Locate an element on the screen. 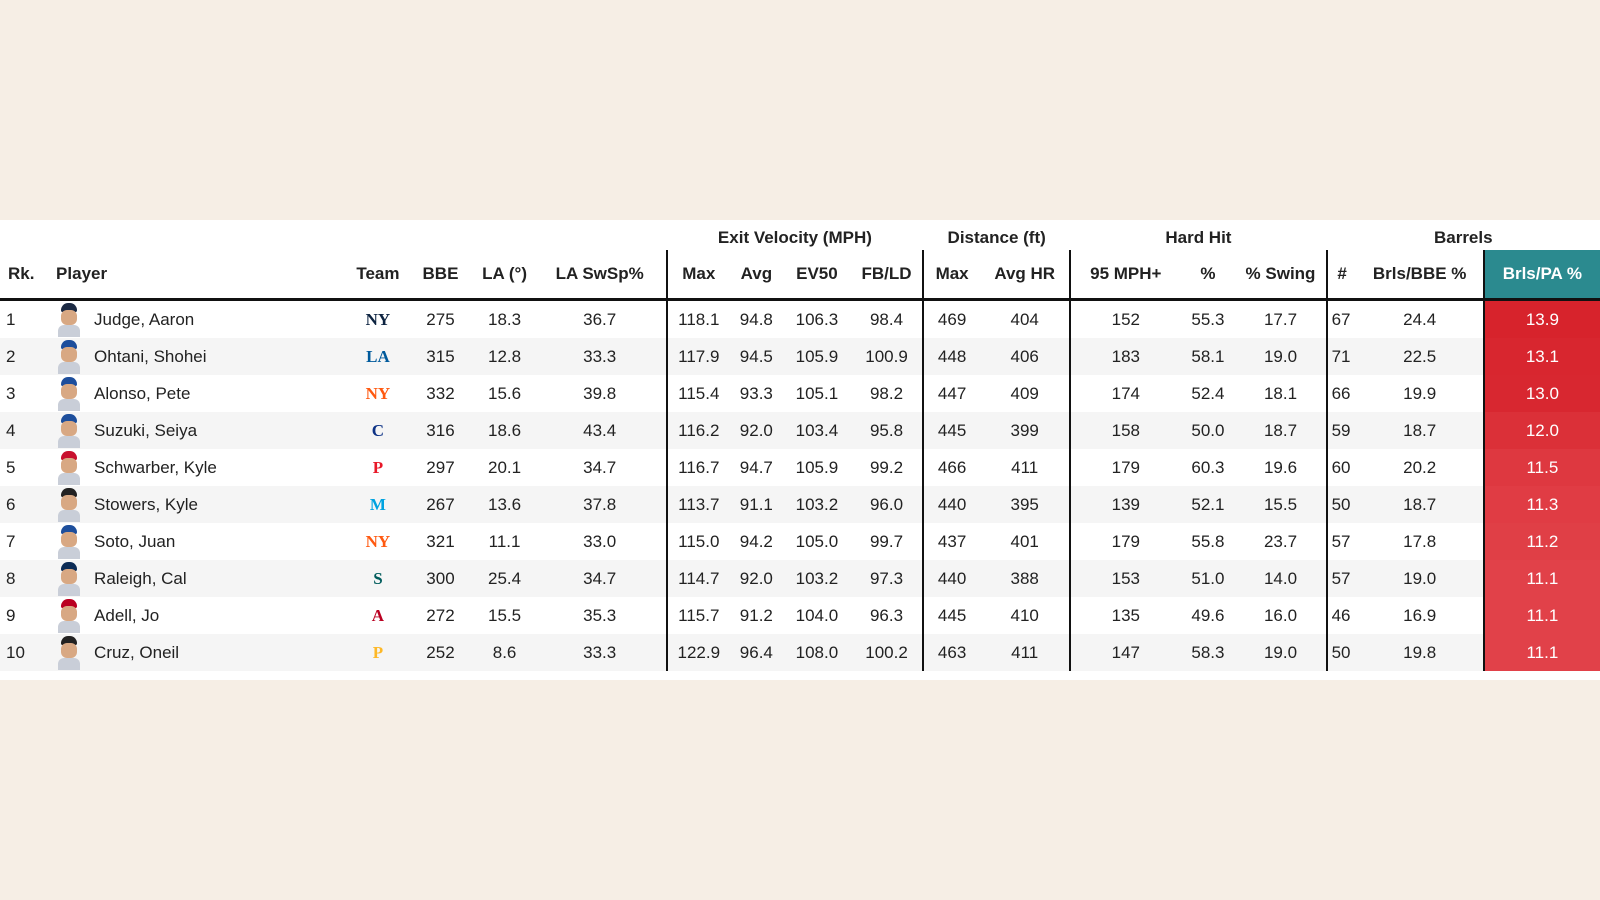 The width and height of the screenshot is (1600, 900). player-cell: Cruz, Oneil is located at coordinates (199, 652).